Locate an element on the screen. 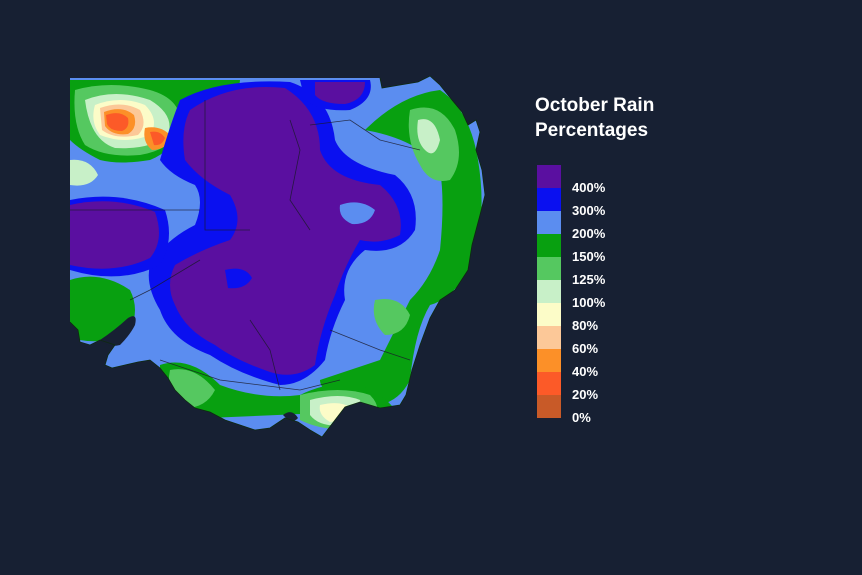 The height and width of the screenshot is (575, 862). legend-item: 200% is located at coordinates (597, 226).